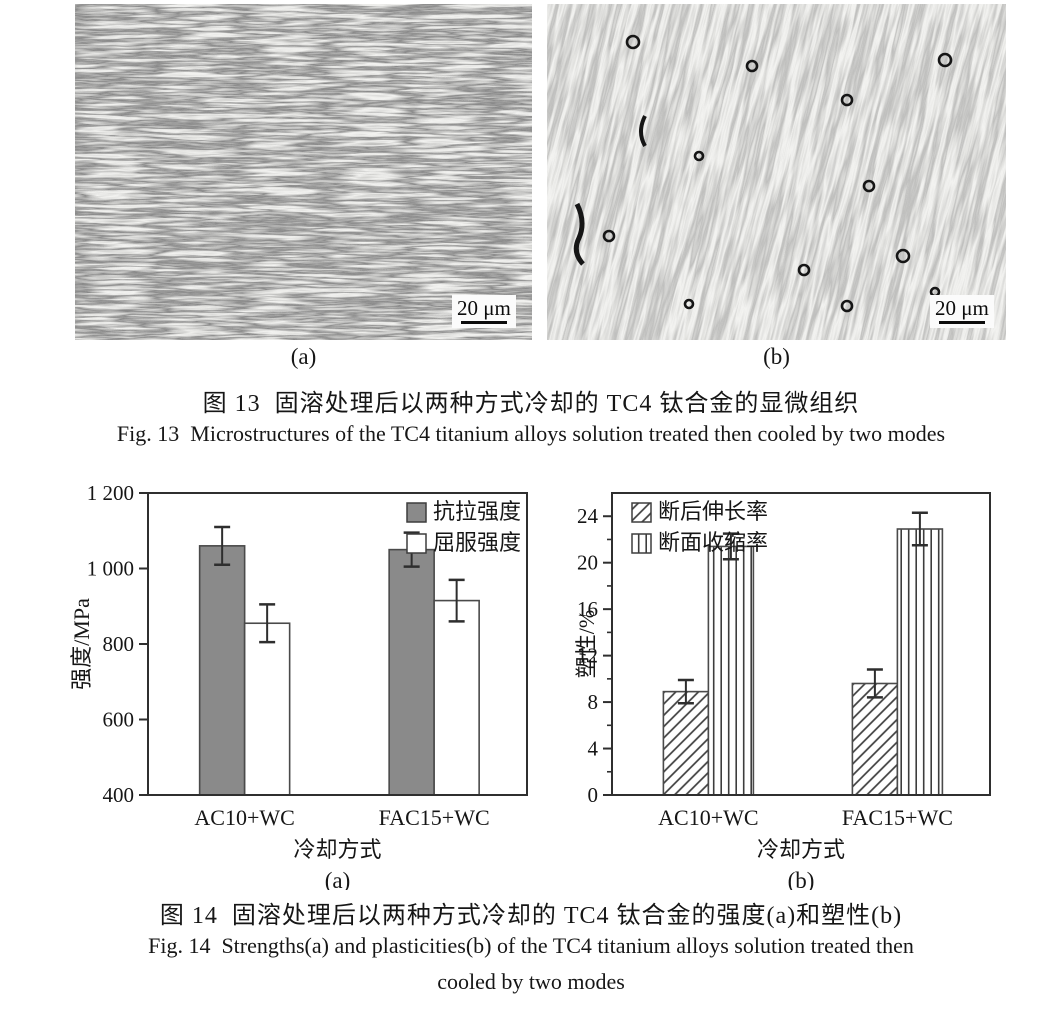 The image size is (1062, 1009). Describe the element at coordinates (531, 916) in the screenshot. I see `fig14-caption-zh: 图 14 固溶处理后以两种方式冷却的 TC4 钛合金的强度(a)和塑性(b)` at that location.